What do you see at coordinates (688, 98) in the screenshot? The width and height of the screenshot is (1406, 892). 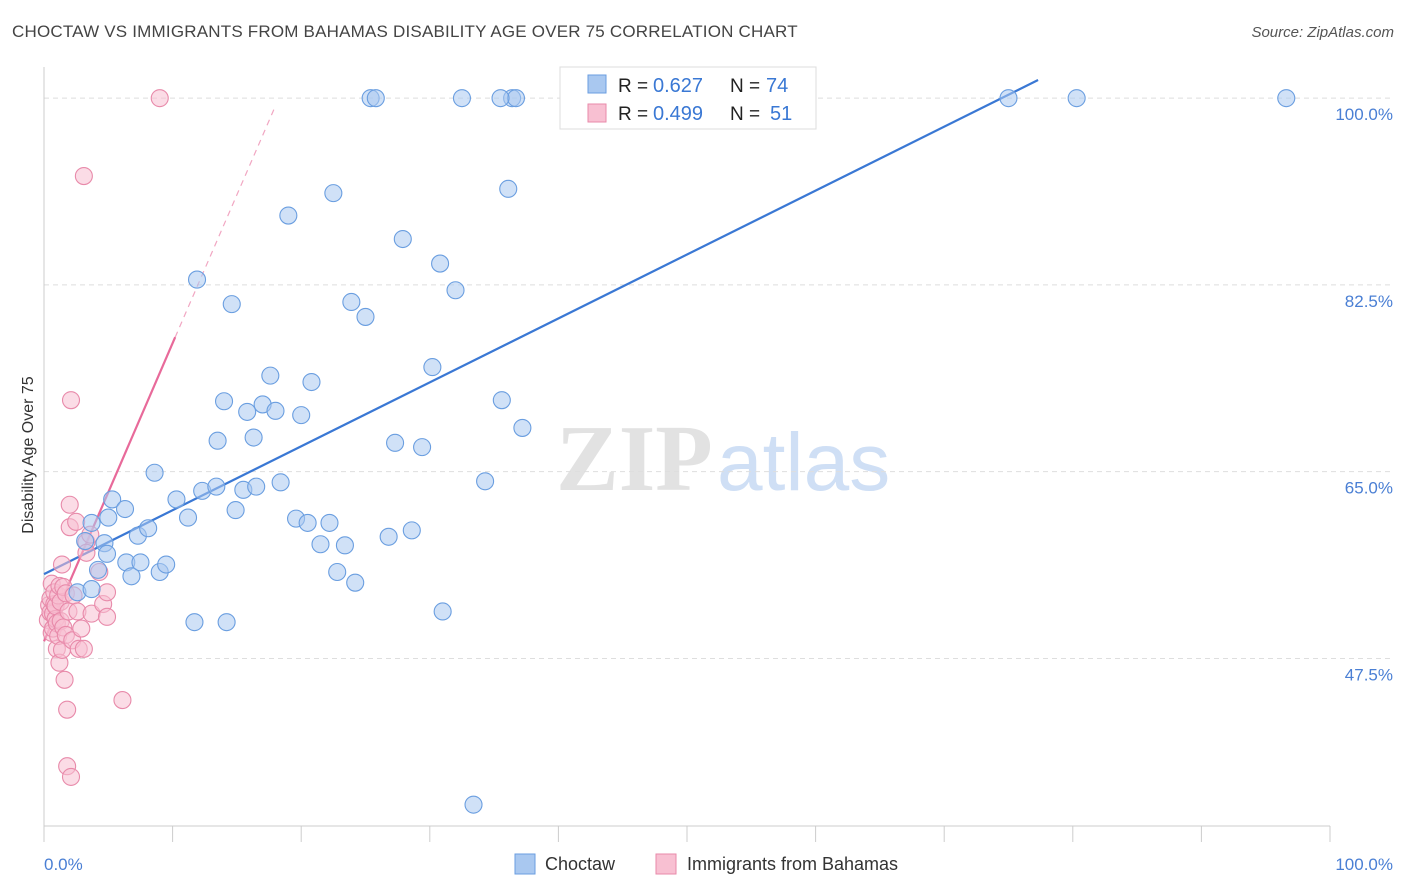 I see `stats-legend: R = 0.627 N = 74 R = 0.499 N = 51` at bounding box center [688, 98].